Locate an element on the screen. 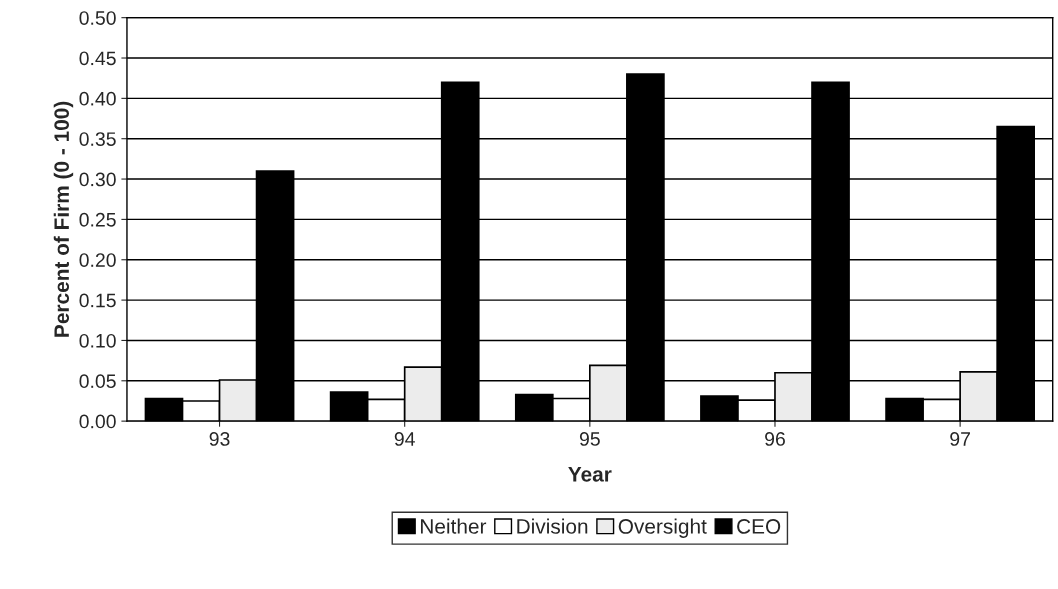 This screenshot has height=589, width=1058. y-axis-title: Percent of Firm (0 - 100) is located at coordinates (63, 219).